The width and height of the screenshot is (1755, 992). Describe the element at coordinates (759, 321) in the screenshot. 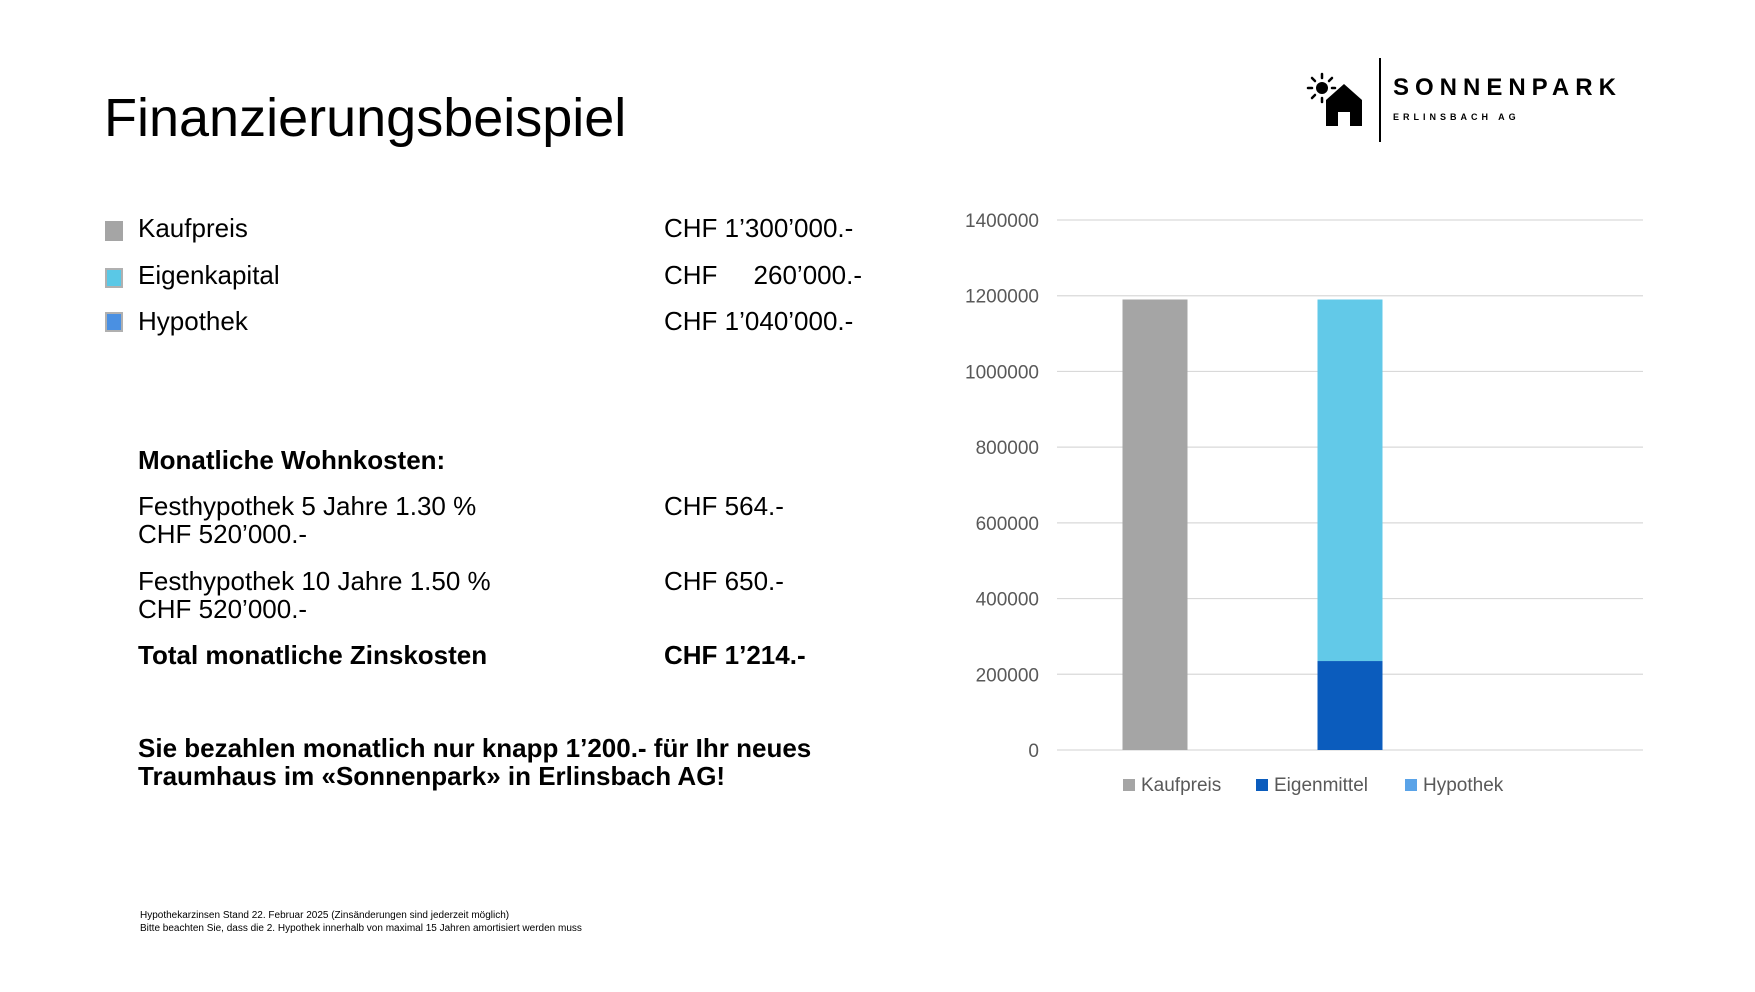

I see `summary-amount-hypothek: CHF 1’040’000.-` at that location.